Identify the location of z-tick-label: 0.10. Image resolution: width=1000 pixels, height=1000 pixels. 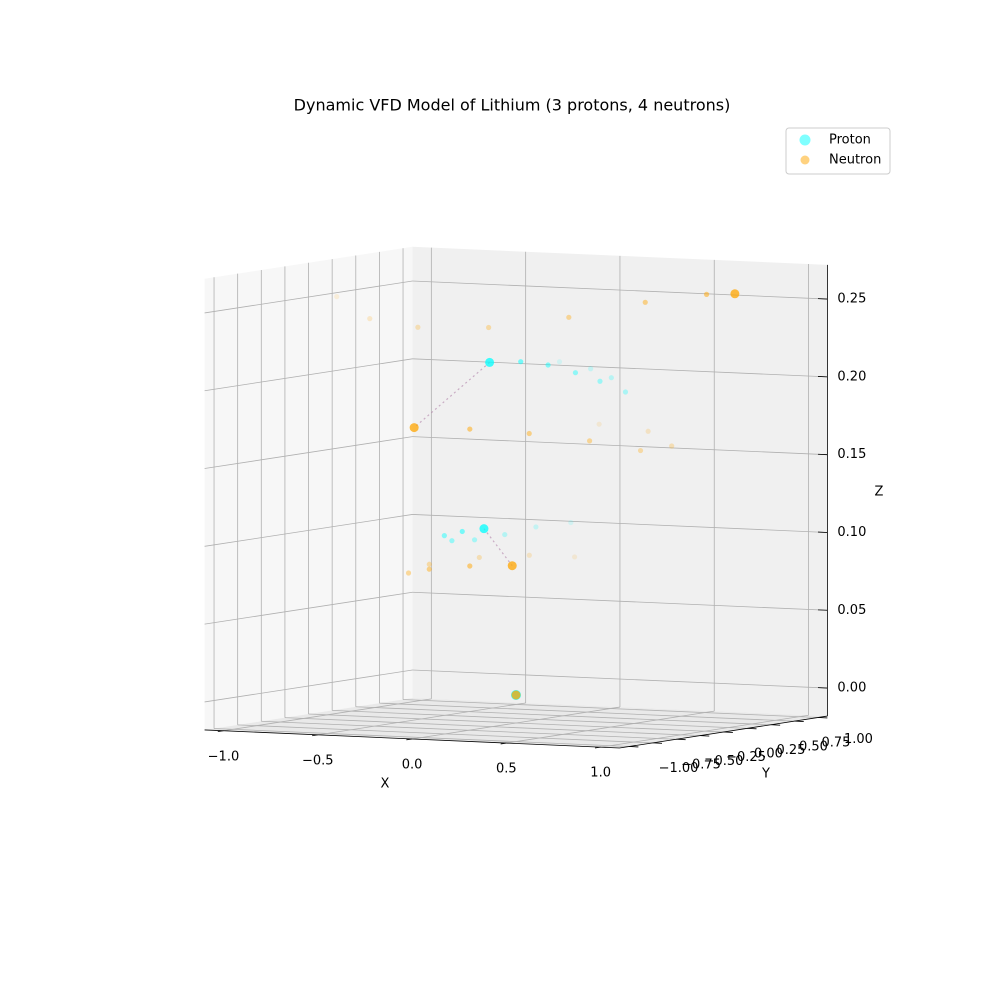
(851, 532).